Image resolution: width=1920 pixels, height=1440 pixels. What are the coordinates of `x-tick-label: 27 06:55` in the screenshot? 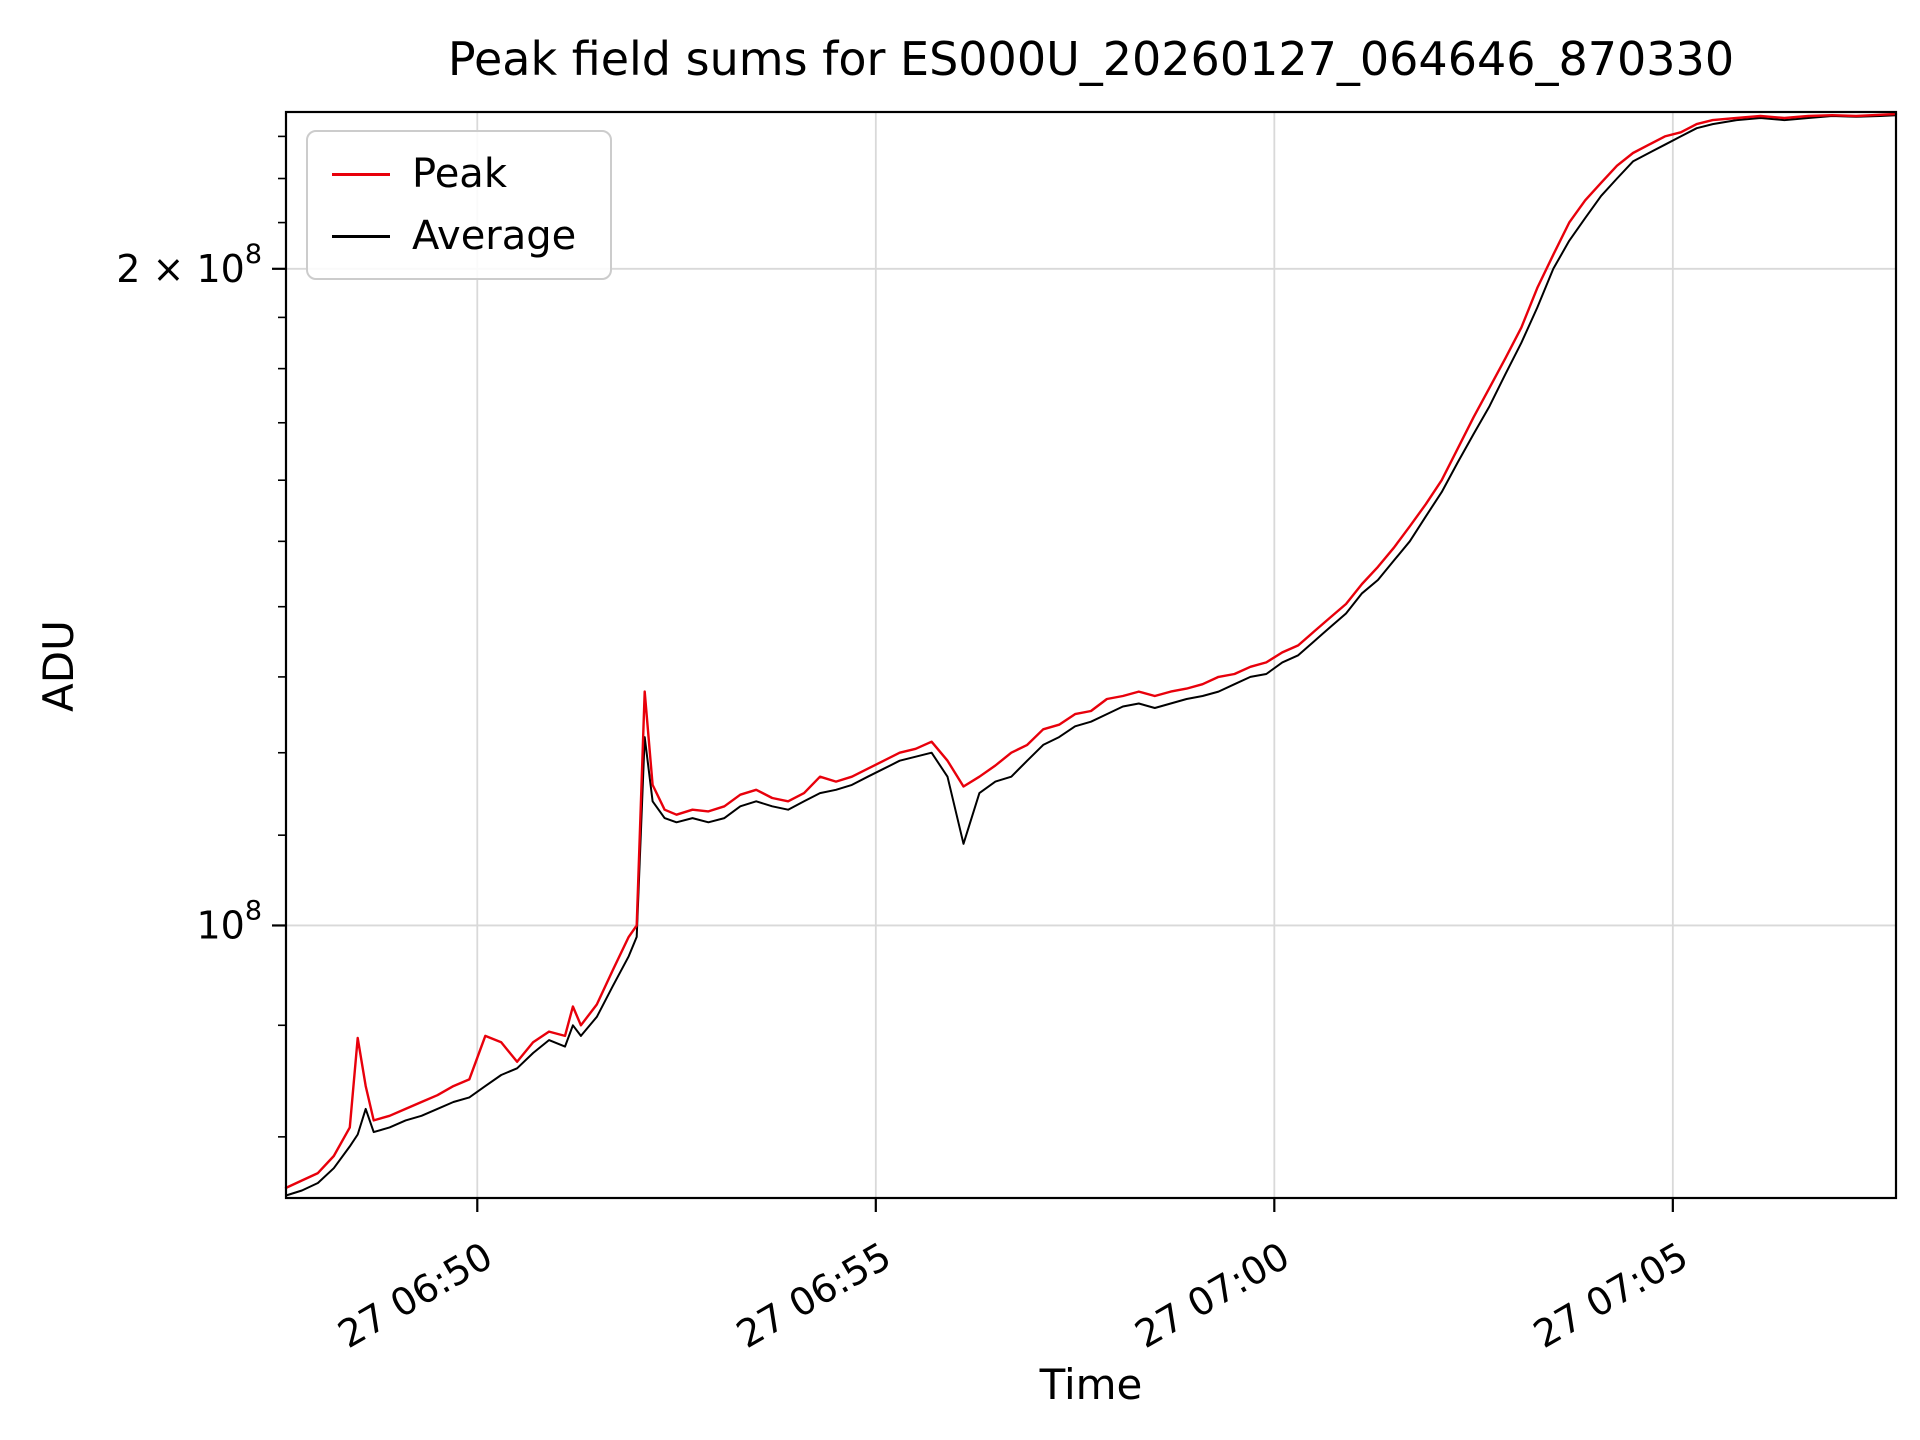 It's located at (813, 1295).